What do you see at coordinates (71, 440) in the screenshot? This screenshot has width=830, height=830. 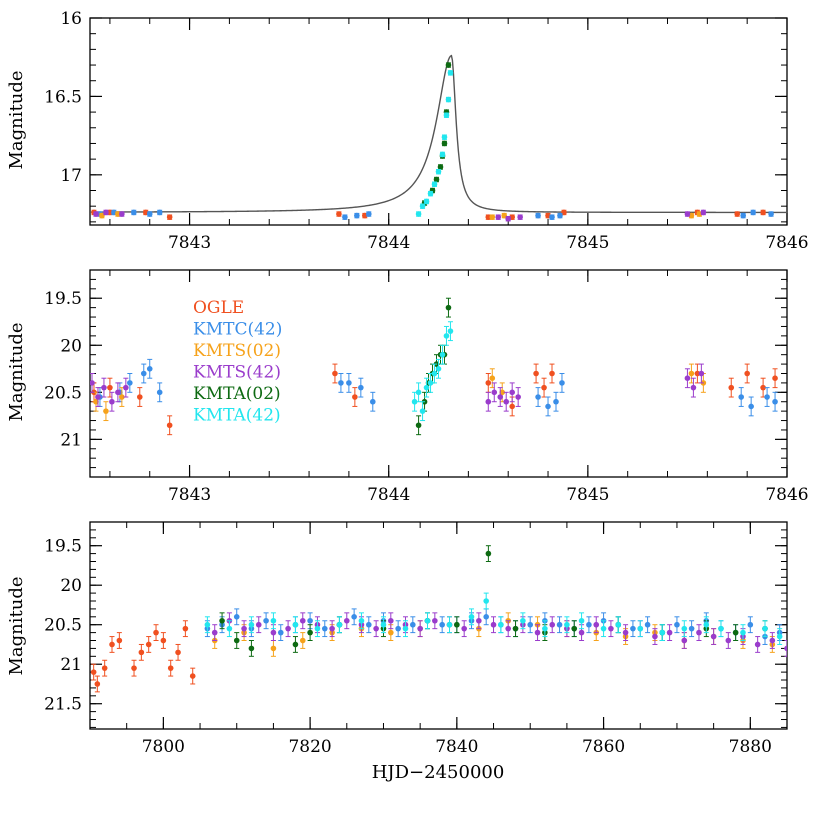 I see `panel-1-ytick-label: 21` at bounding box center [71, 440].